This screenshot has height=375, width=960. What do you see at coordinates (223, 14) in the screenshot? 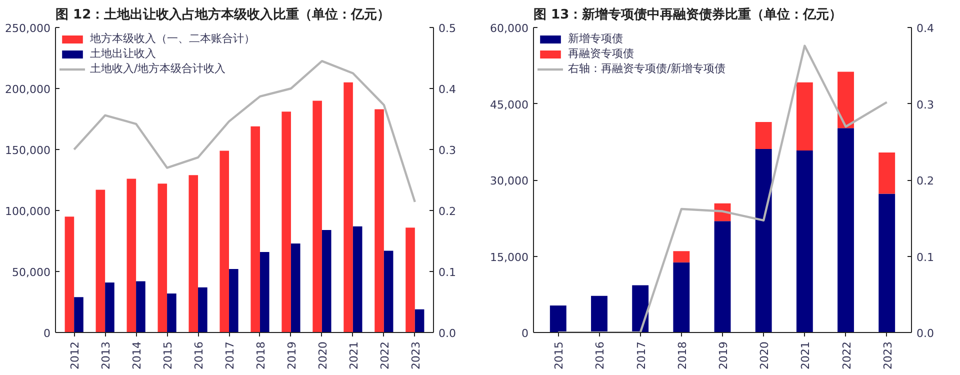
I see `chart-title: 图 12：土地出让收入占地方本级收入比重（单位：亿元）` at bounding box center [223, 14].